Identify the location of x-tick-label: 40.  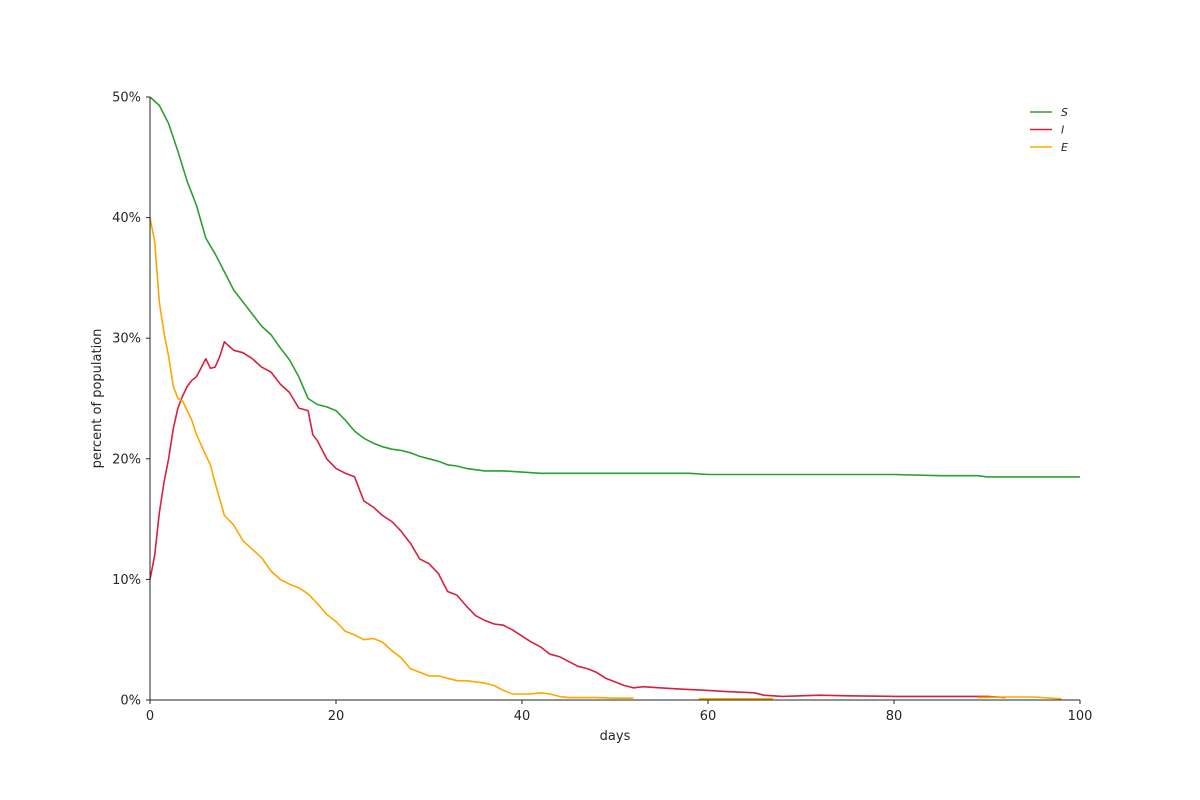
(522, 716).